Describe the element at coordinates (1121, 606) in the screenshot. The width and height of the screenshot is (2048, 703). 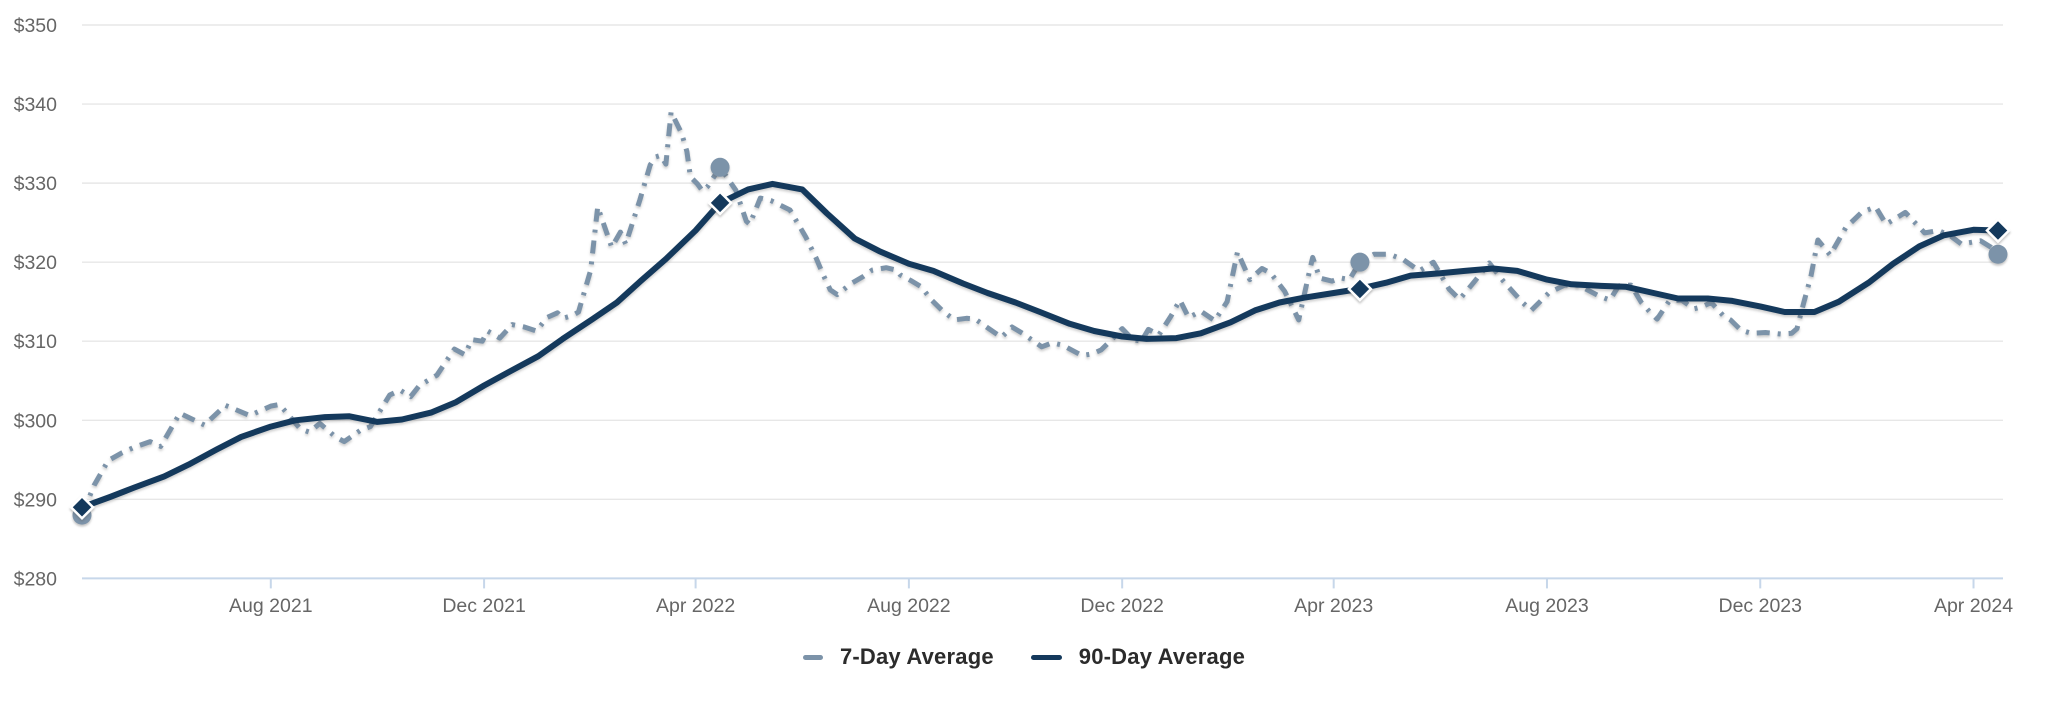
I see `x-axis-label: Dec 2022` at that location.